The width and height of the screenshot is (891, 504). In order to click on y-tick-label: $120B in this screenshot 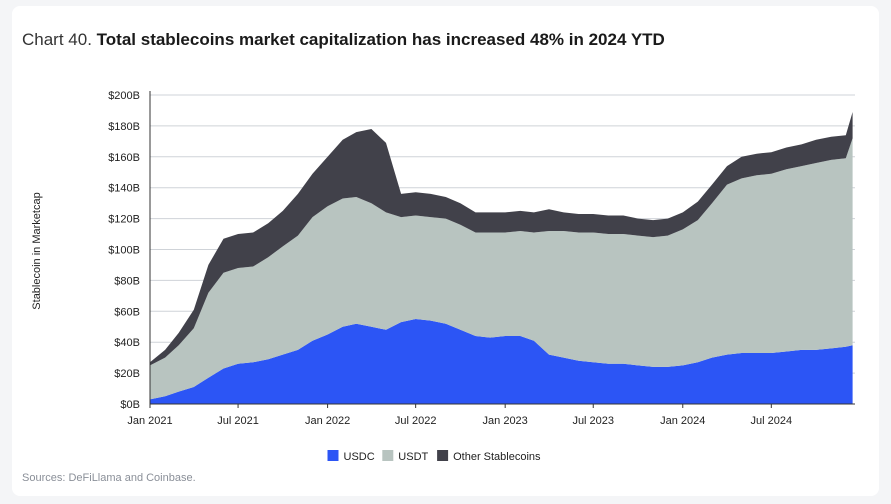, I will do `click(124, 220)`.